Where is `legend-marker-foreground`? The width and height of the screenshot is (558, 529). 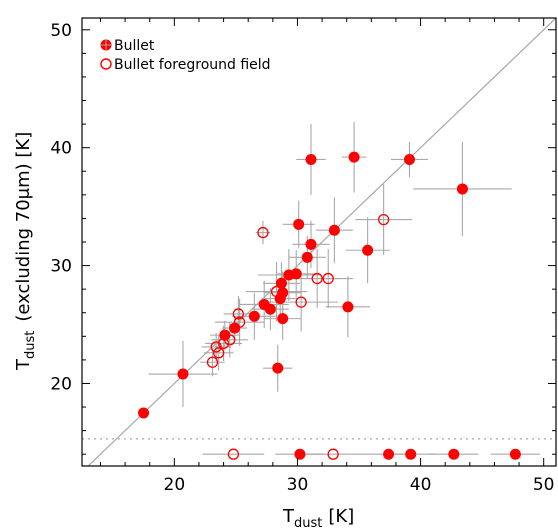
legend-marker-foreground is located at coordinates (106, 64).